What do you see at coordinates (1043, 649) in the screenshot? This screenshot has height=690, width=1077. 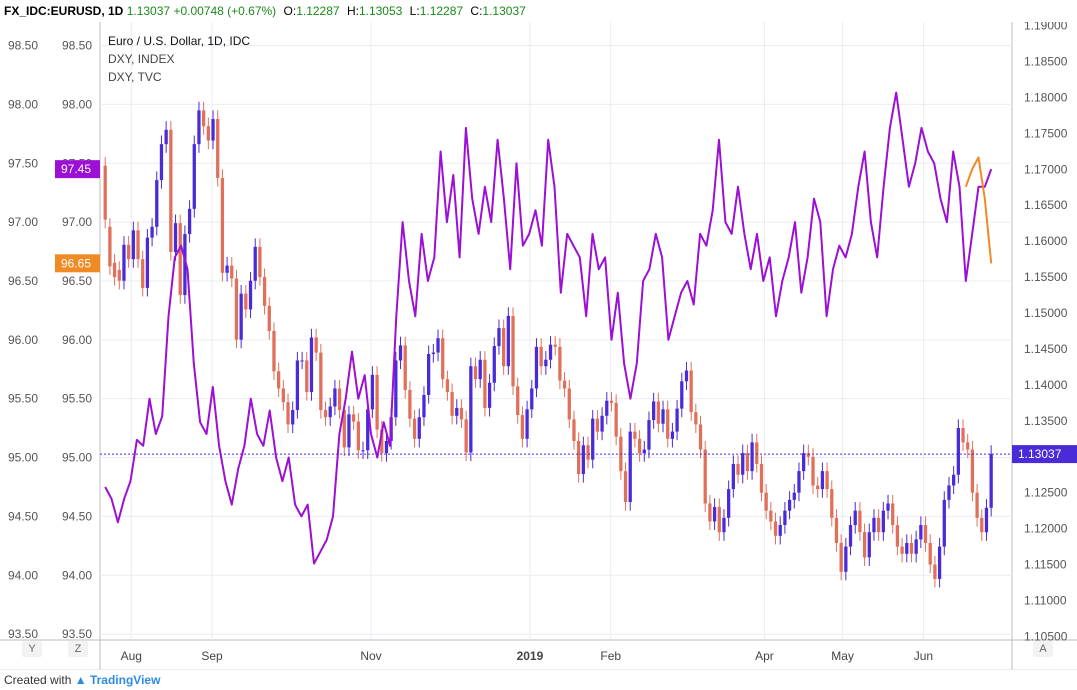 I see `auto-scale-button: A` at bounding box center [1043, 649].